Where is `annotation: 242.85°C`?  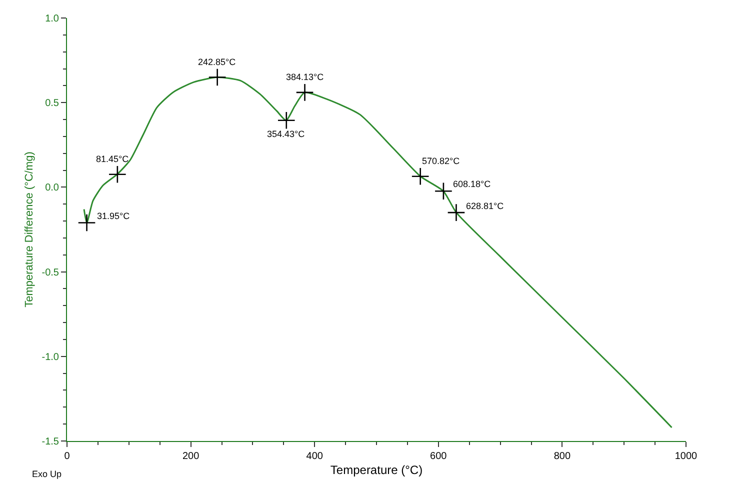
annotation: 242.85°C is located at coordinates (217, 62).